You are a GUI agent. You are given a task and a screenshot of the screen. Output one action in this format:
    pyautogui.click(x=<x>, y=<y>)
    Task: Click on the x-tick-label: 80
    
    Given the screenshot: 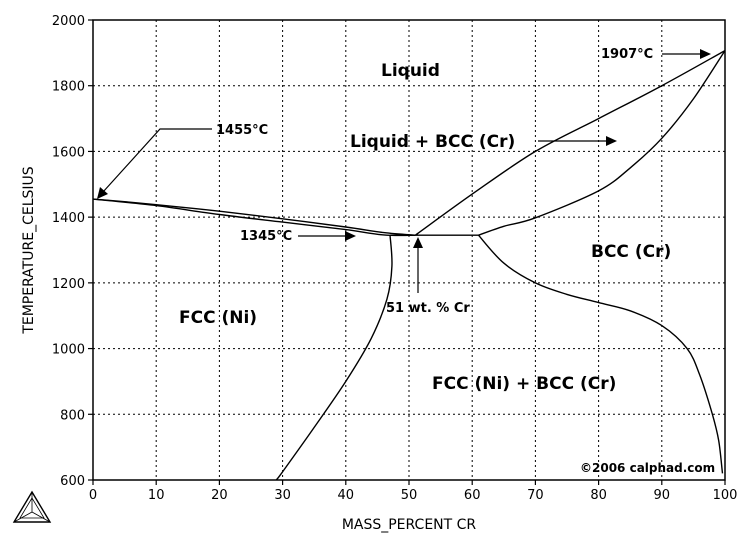 What is the action you would take?
    pyautogui.click(x=598, y=495)
    